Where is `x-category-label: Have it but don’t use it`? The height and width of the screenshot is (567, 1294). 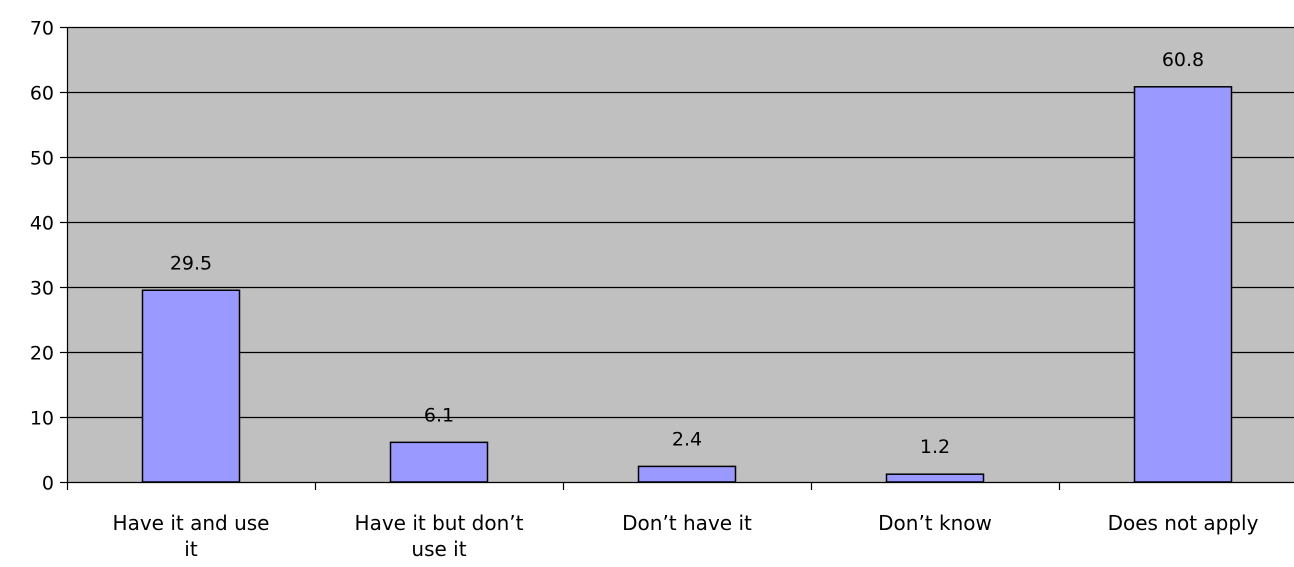
x-category-label: Have it but don’t use it is located at coordinates (439, 536).